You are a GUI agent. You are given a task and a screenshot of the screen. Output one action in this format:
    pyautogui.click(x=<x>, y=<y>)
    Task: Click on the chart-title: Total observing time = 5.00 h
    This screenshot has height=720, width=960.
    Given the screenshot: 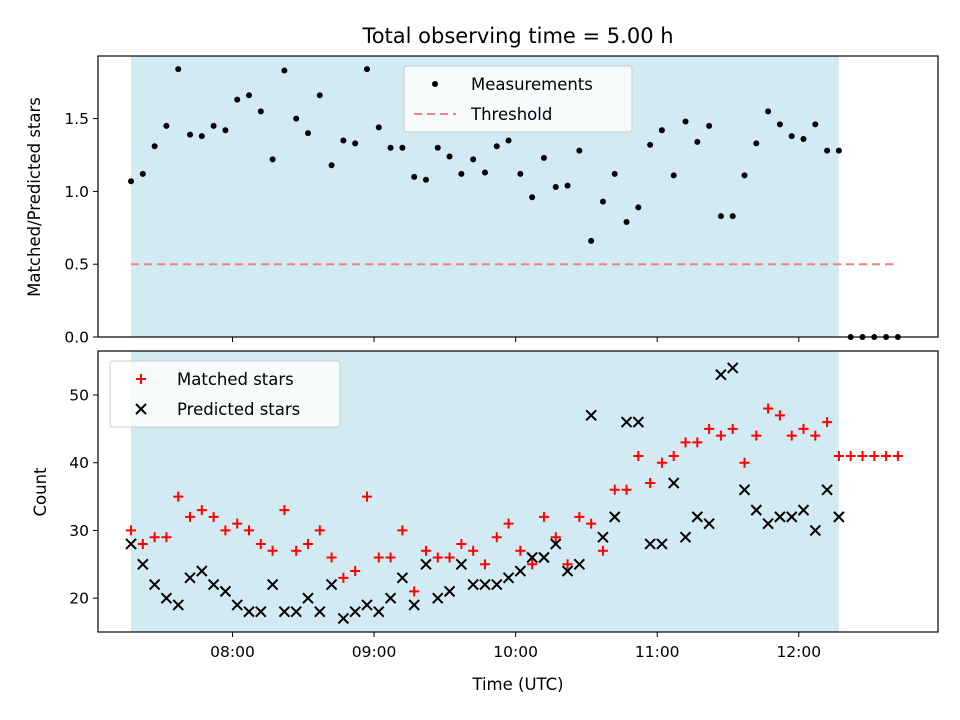 What is the action you would take?
    pyautogui.click(x=517, y=36)
    